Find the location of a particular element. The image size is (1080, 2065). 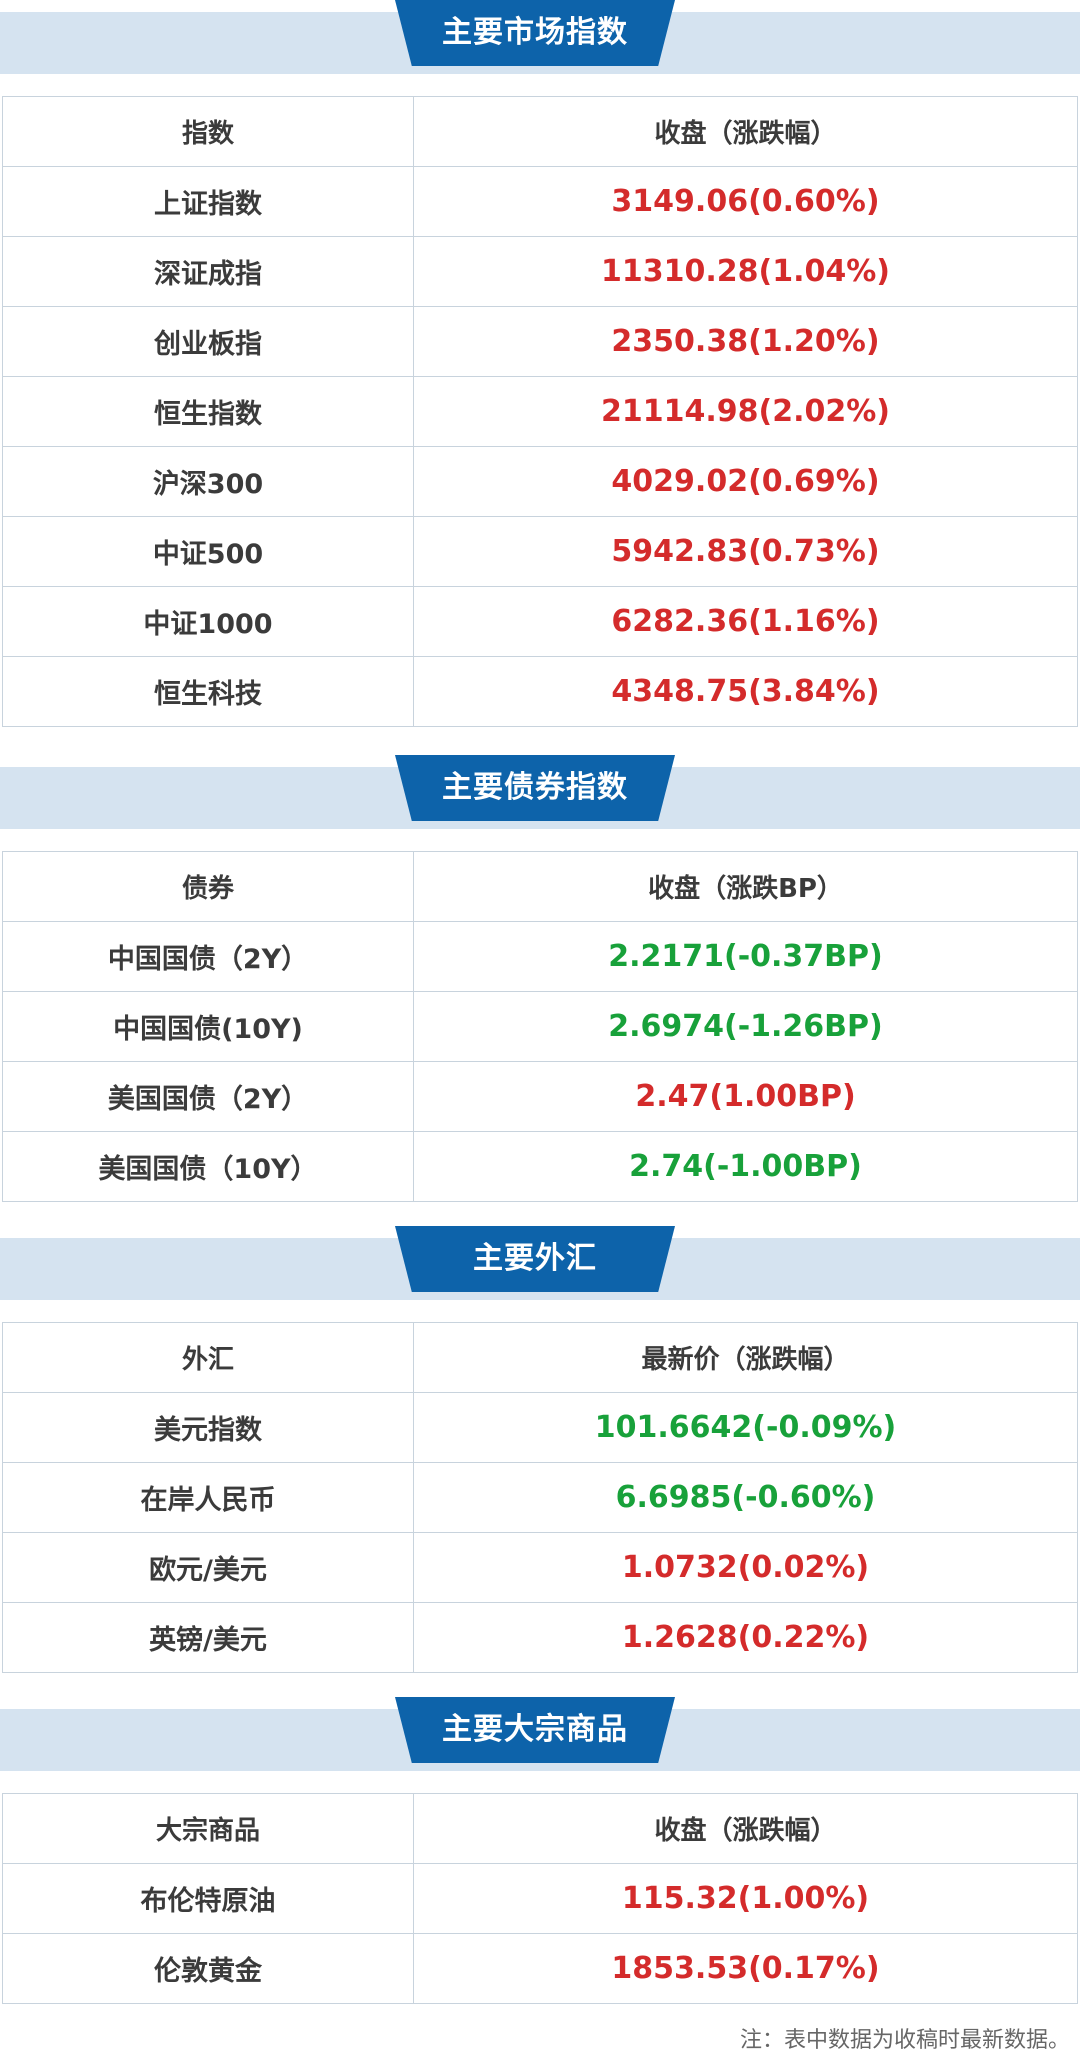

row-value-cell: 1853.53(0.17%) is located at coordinates (745, 1968).